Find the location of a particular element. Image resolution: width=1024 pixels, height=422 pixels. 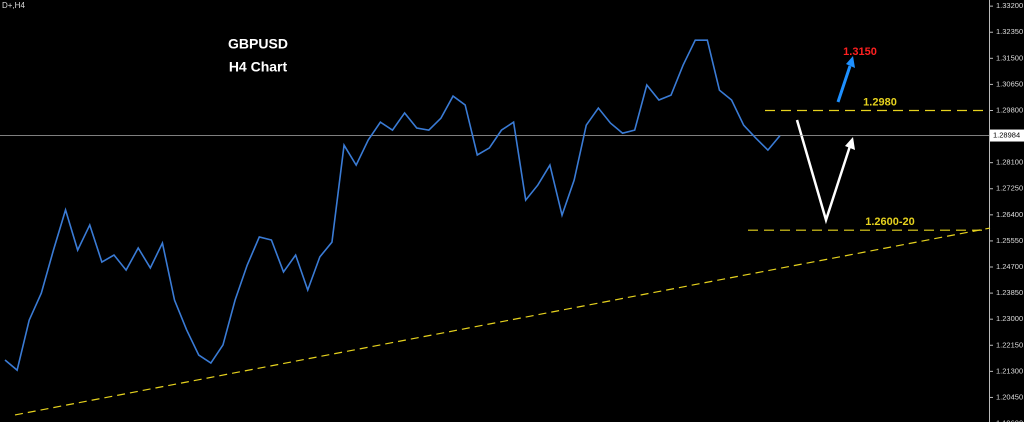

y-tick-label: 1.32350 is located at coordinates (1009, 31).